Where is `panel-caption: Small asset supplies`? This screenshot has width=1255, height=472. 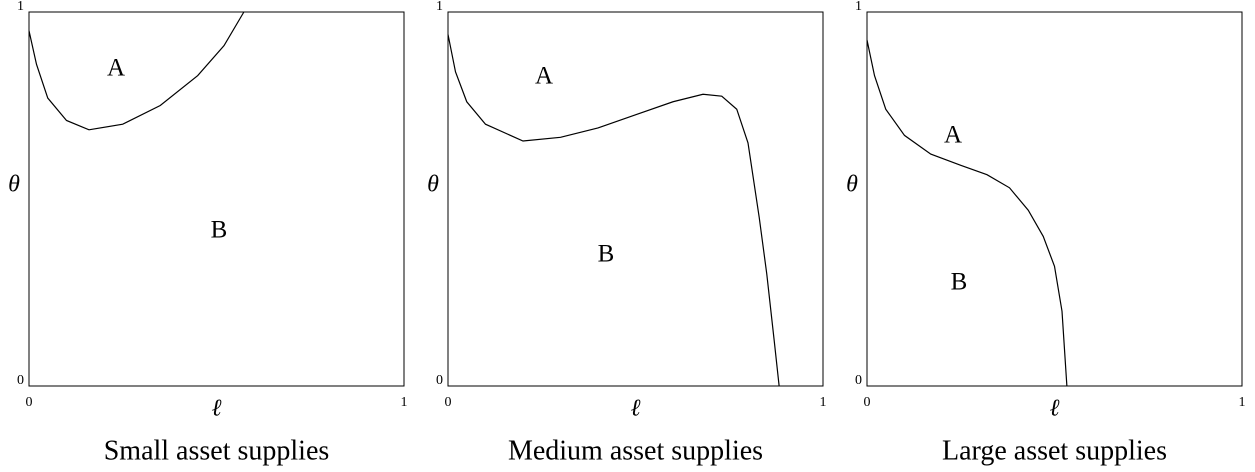
panel-caption: Small asset supplies is located at coordinates (217, 450).